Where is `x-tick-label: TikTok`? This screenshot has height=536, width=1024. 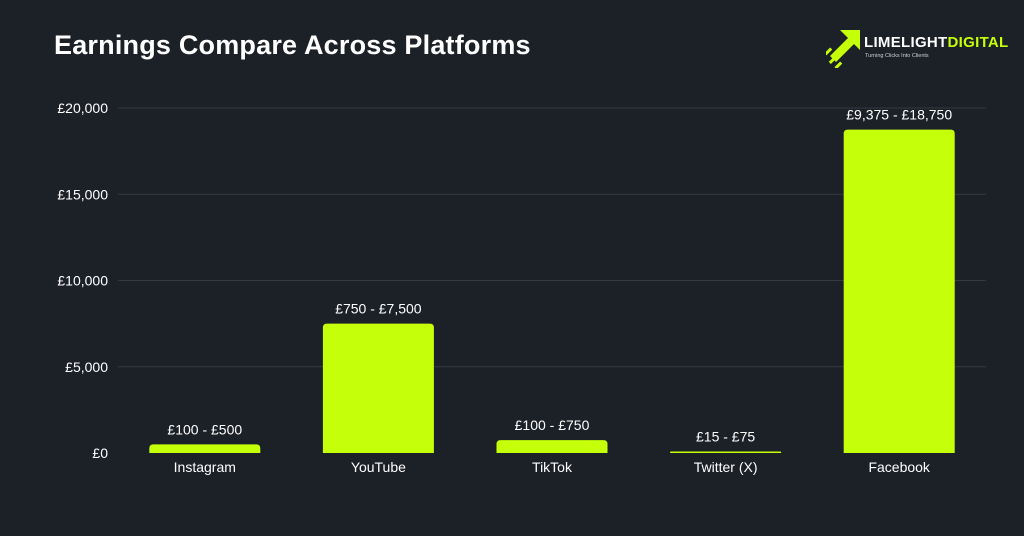 x-tick-label: TikTok is located at coordinates (552, 467).